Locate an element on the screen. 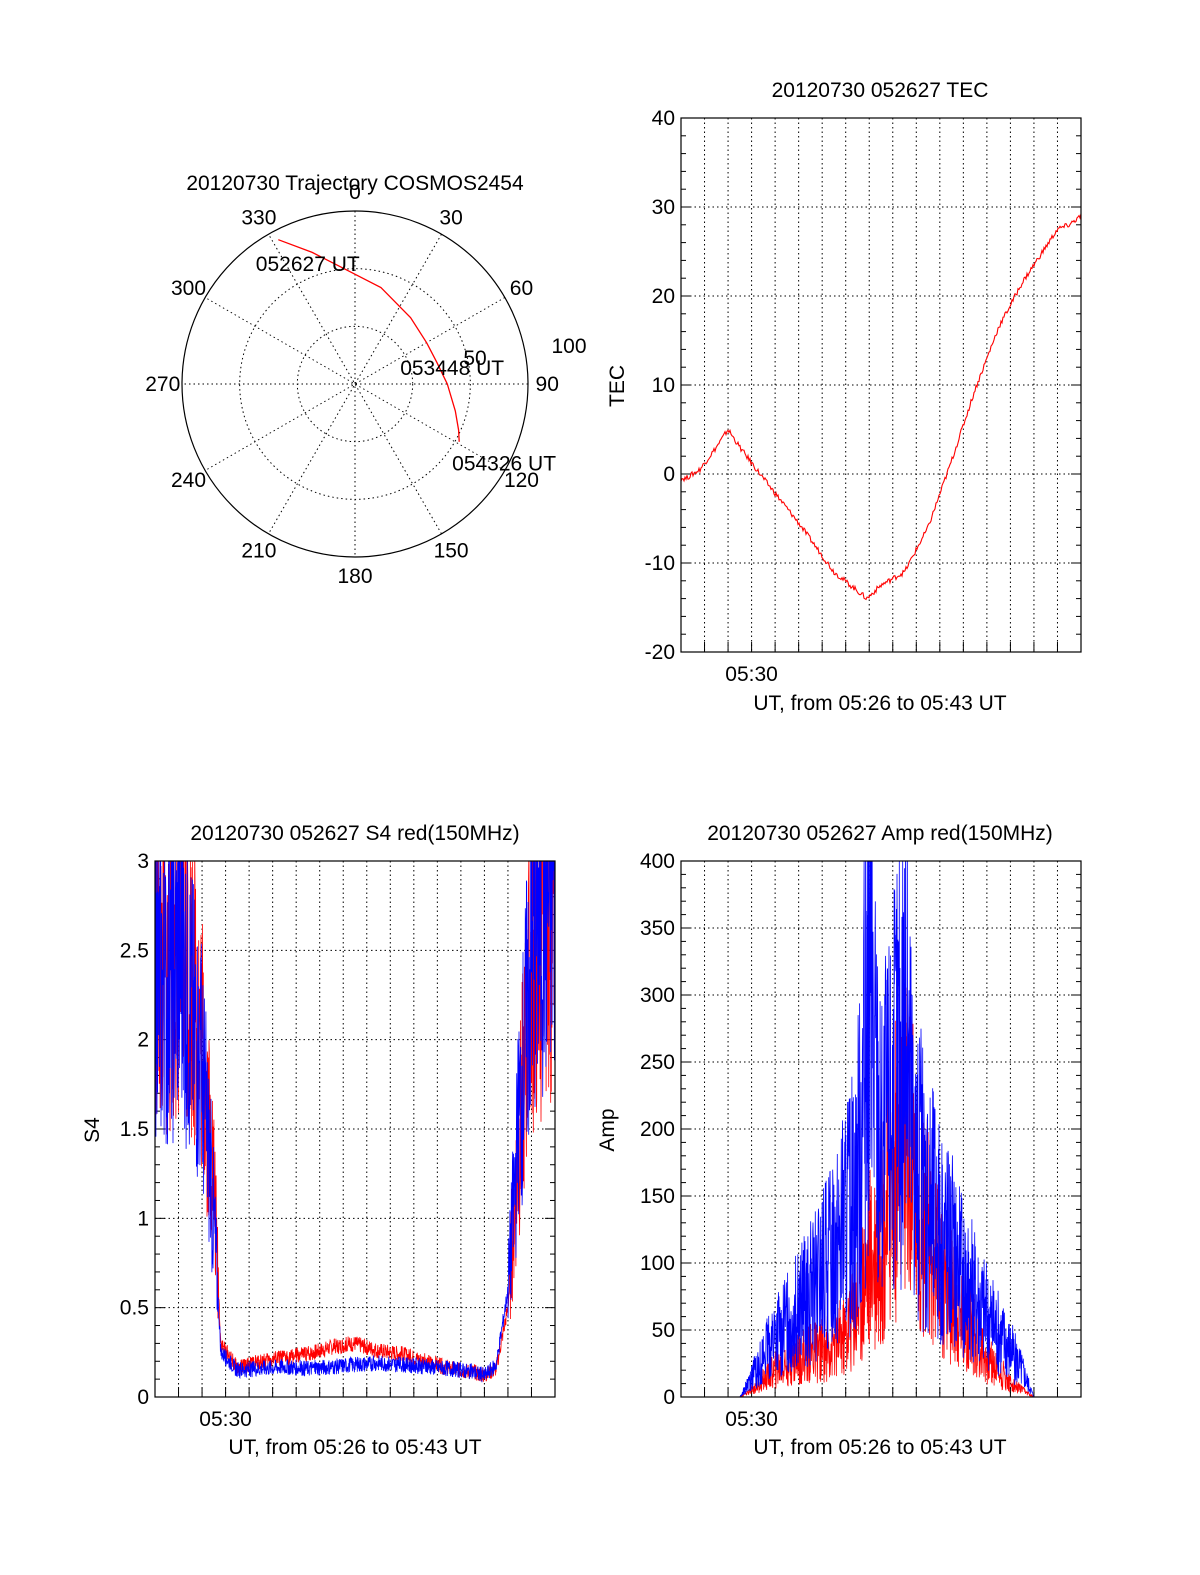  polar-azimuth-label: 210 is located at coordinates (258, 550).